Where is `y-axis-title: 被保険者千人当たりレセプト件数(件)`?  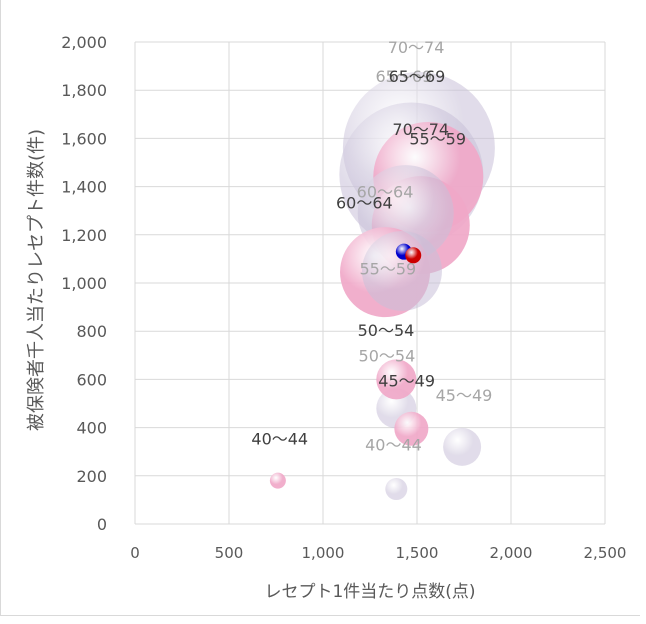 y-axis-title: 被保険者千人当たりレセプト件数(件) is located at coordinates (36, 280).